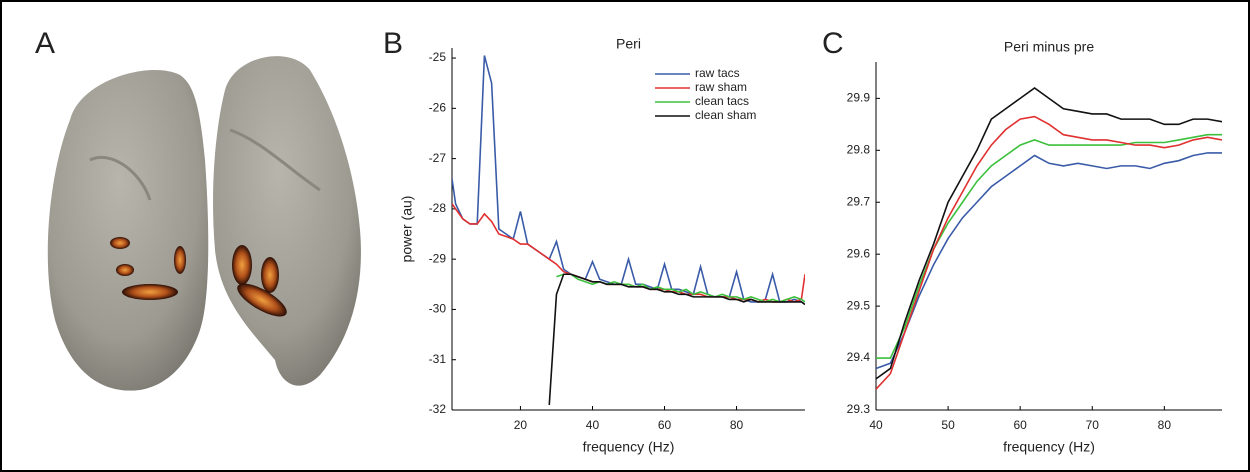 The height and width of the screenshot is (472, 1250). What do you see at coordinates (717, 73) in the screenshot?
I see `legend-label: raw tacs` at bounding box center [717, 73].